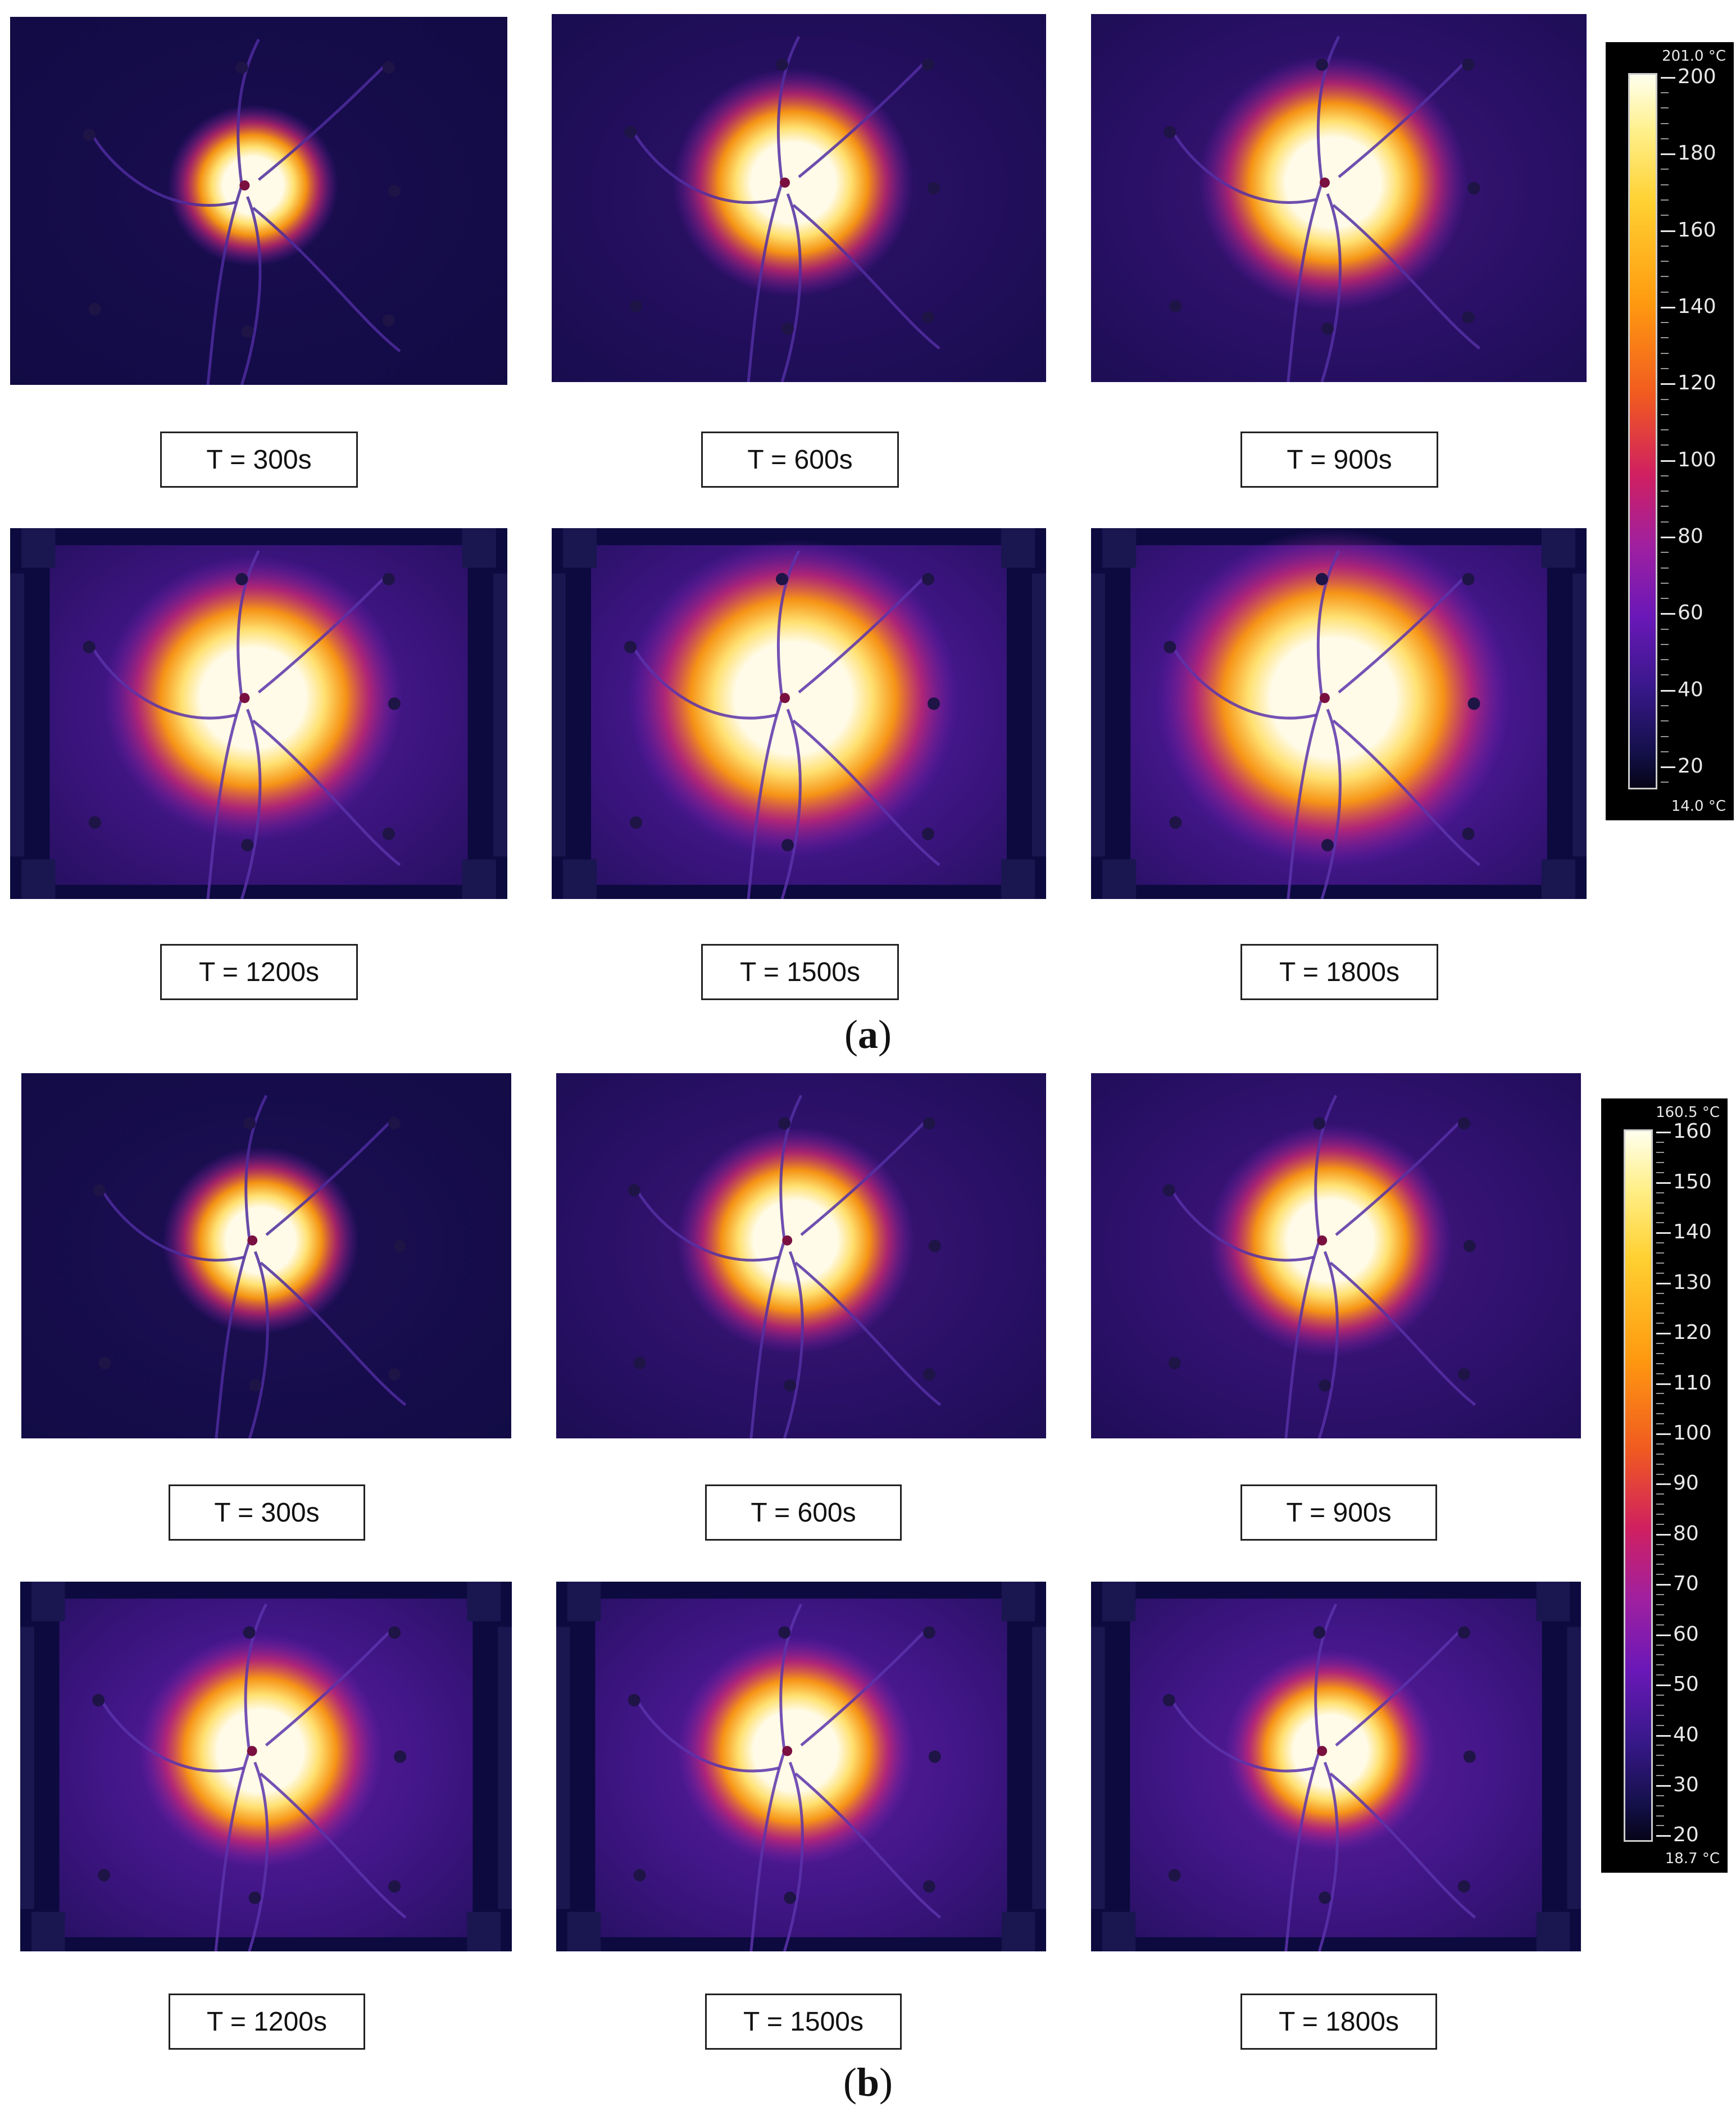  I want to click on caption-letter: b, so click(868, 2082).